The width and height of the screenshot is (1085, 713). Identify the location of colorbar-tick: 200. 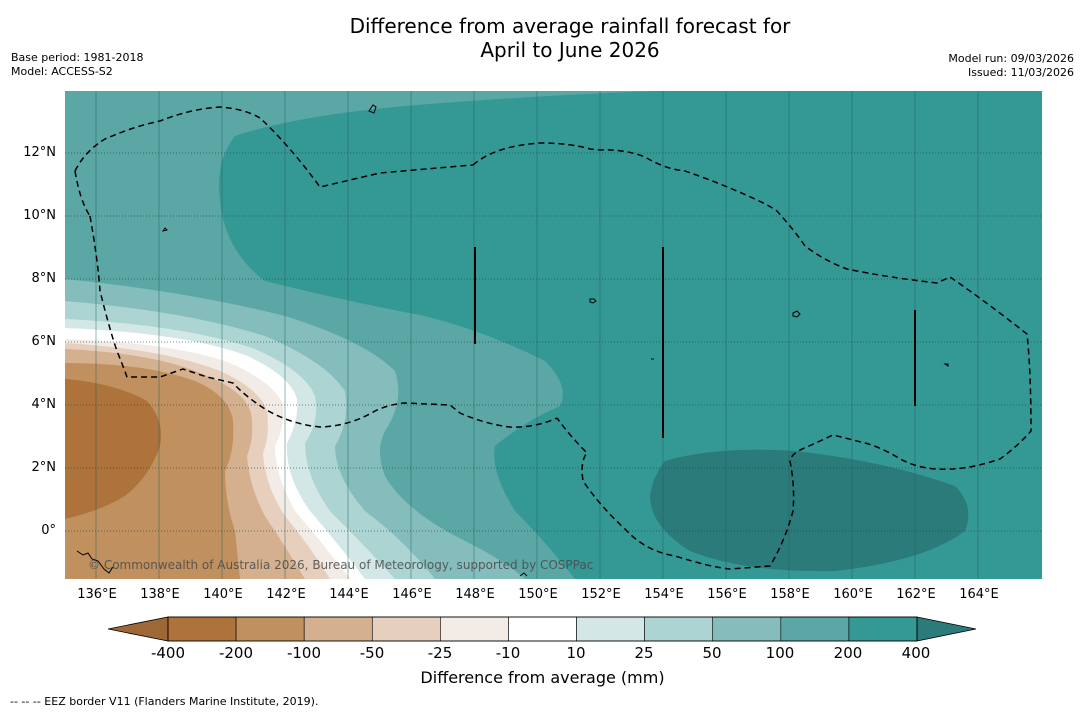
(848, 653).